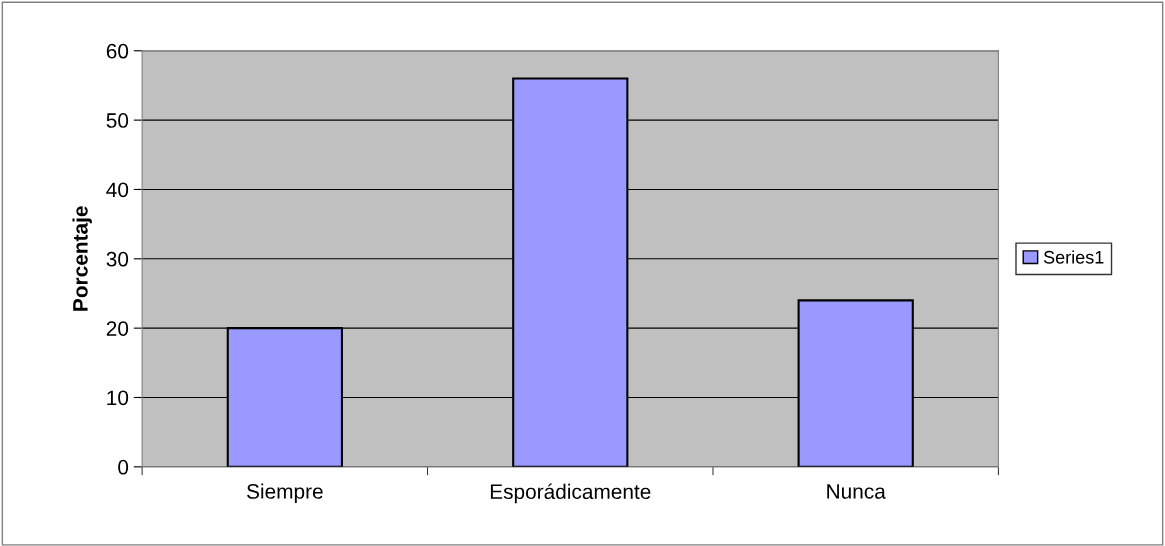  I want to click on y-tick-label: 40, so click(117, 190).